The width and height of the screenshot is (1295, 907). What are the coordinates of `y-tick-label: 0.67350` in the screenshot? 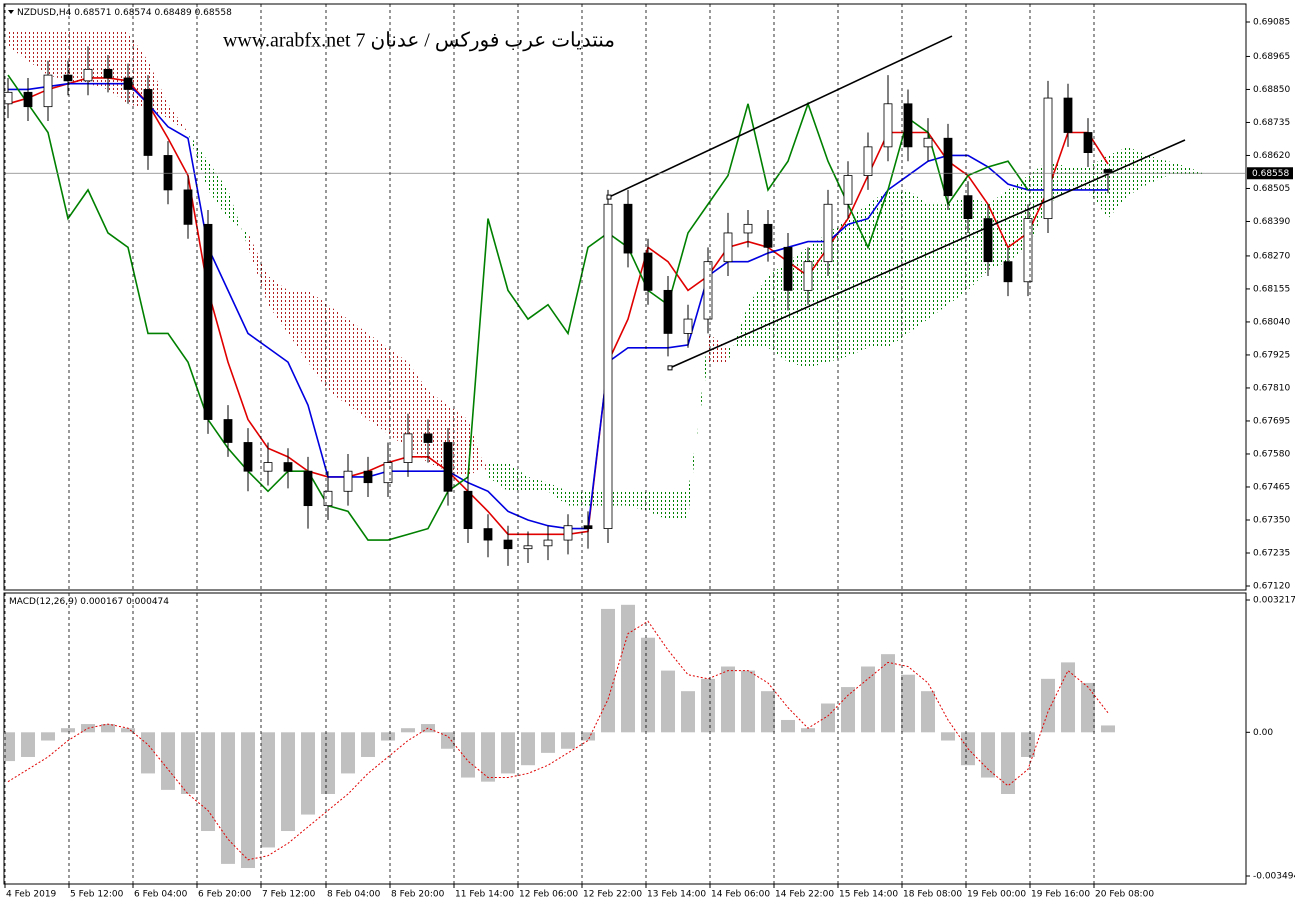 It's located at (1271, 520).